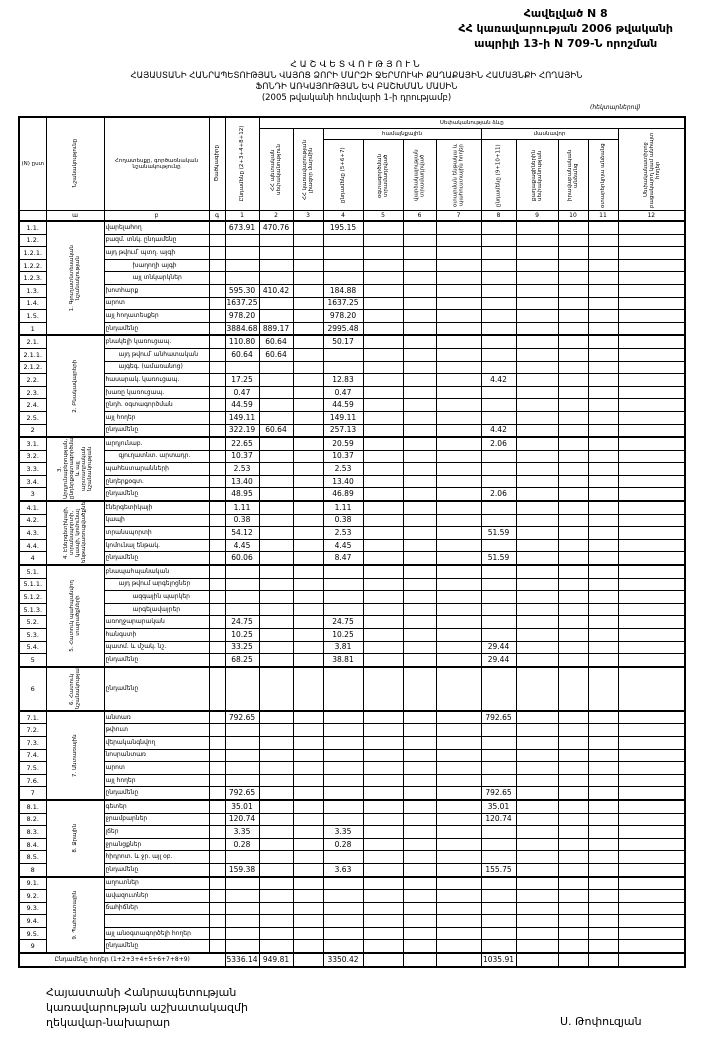 The image size is (713, 1037). What do you see at coordinates (156, 507) in the screenshot?
I see `land-type: էներգետիկայի` at bounding box center [156, 507].